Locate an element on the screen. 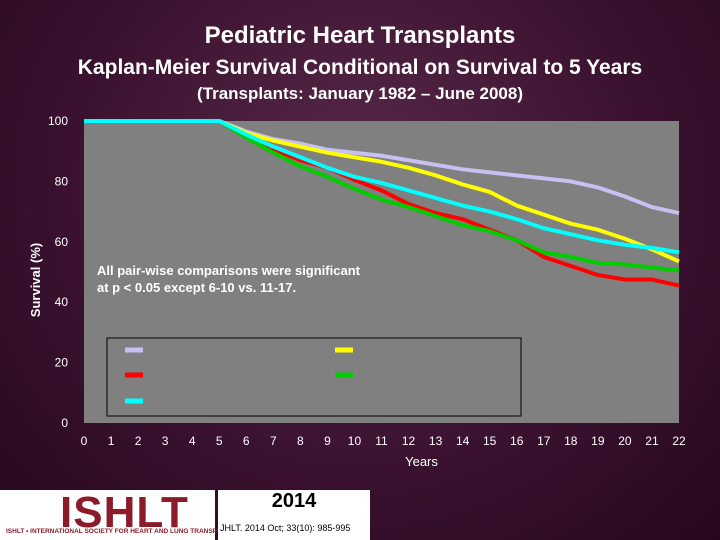 Image resolution: width=720 pixels, height=540 pixels. legend-box is located at coordinates (314, 377).